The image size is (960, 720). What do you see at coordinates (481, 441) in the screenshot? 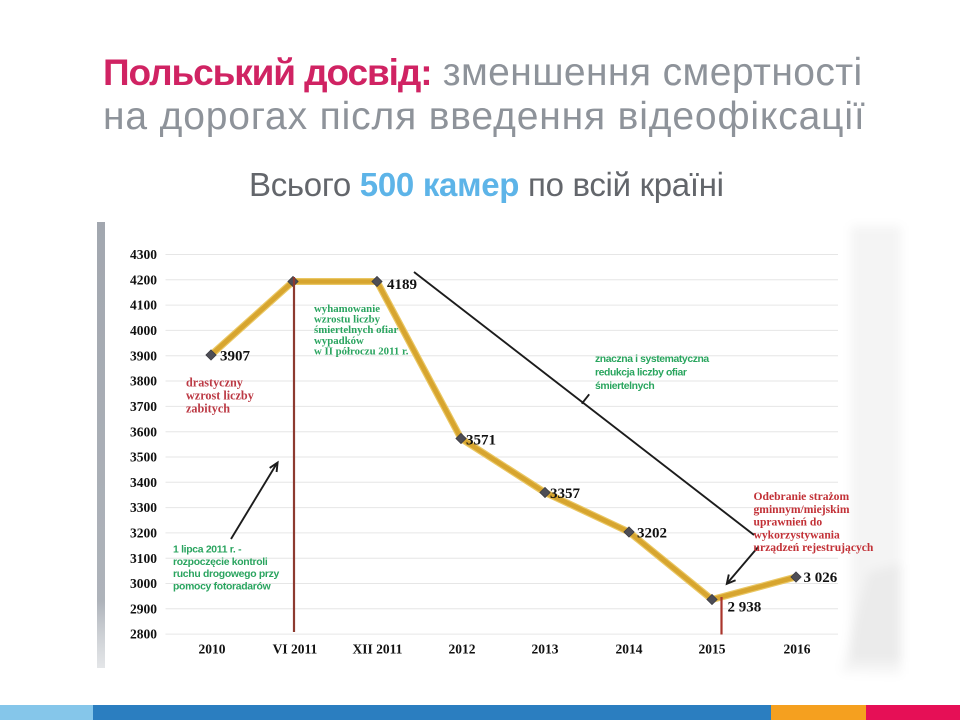
I see `svg-text: 3571` at bounding box center [481, 441].